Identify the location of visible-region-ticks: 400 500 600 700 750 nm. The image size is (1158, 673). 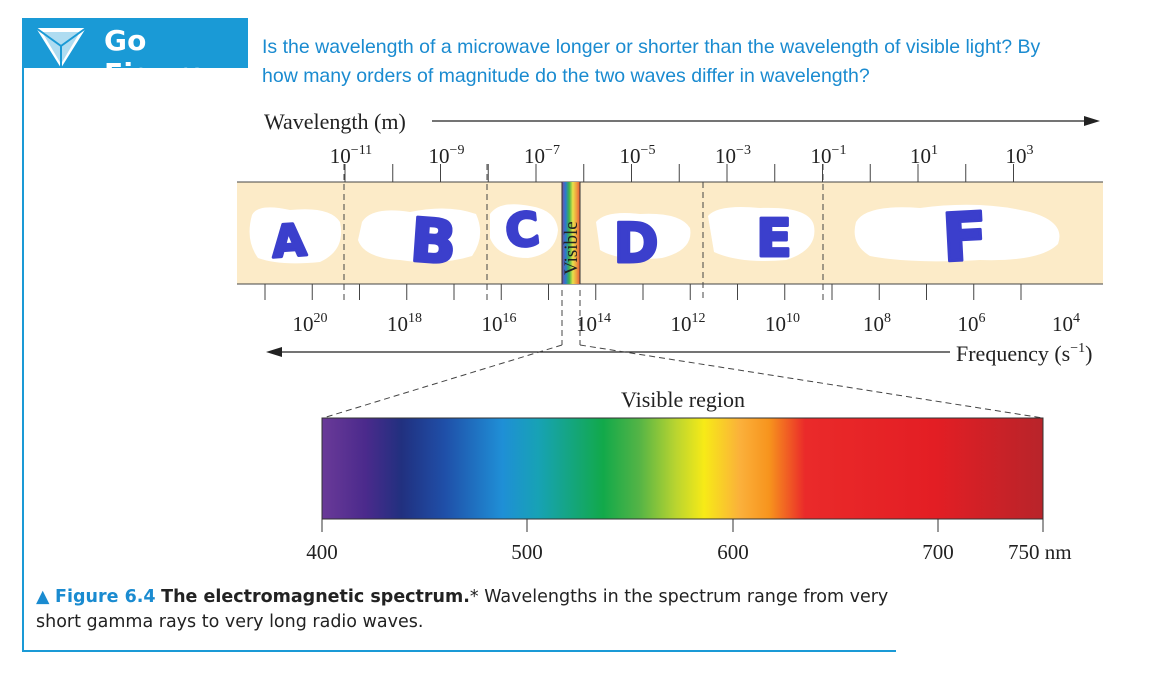
(689, 541).